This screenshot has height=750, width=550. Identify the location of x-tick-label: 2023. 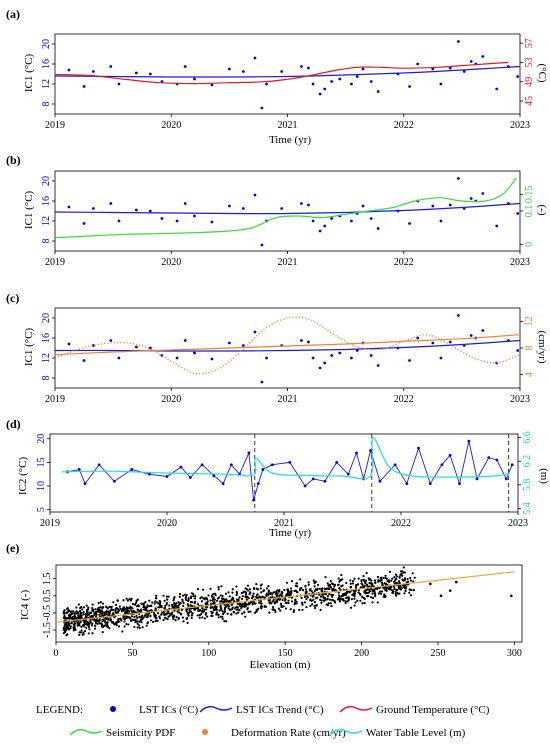
(520, 399).